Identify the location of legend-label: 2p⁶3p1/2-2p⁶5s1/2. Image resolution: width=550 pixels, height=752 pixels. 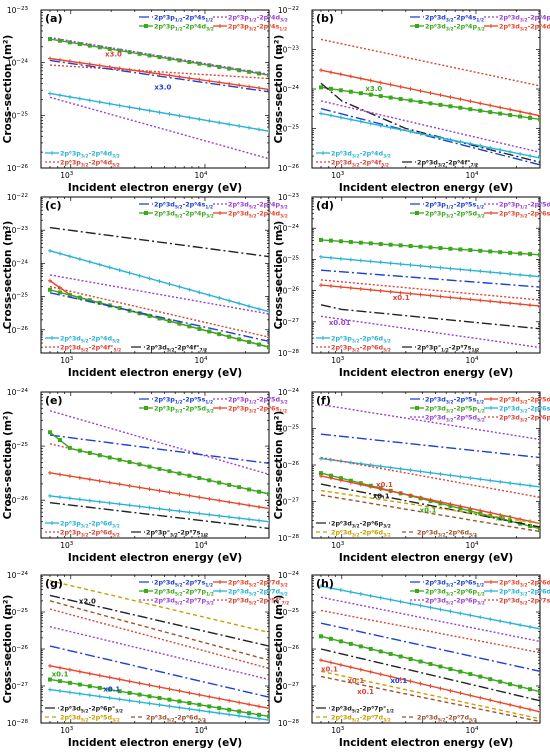
(183, 401).